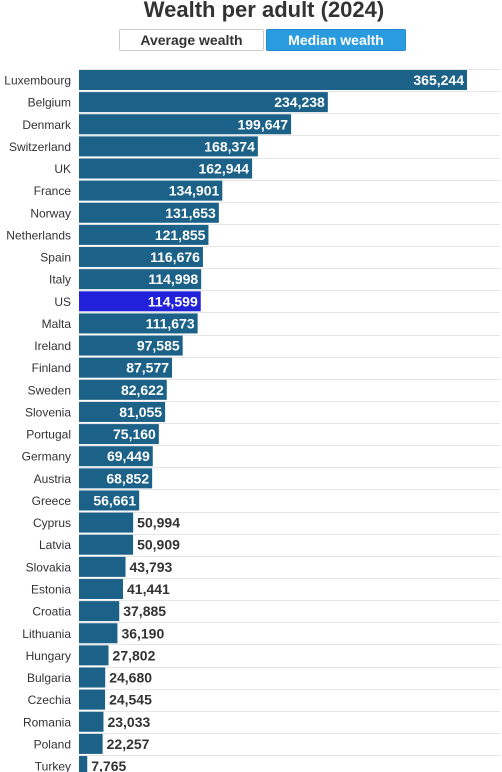 The image size is (502, 772). Describe the element at coordinates (438, 80) in the screenshot. I see `value-label: 365,244` at that location.